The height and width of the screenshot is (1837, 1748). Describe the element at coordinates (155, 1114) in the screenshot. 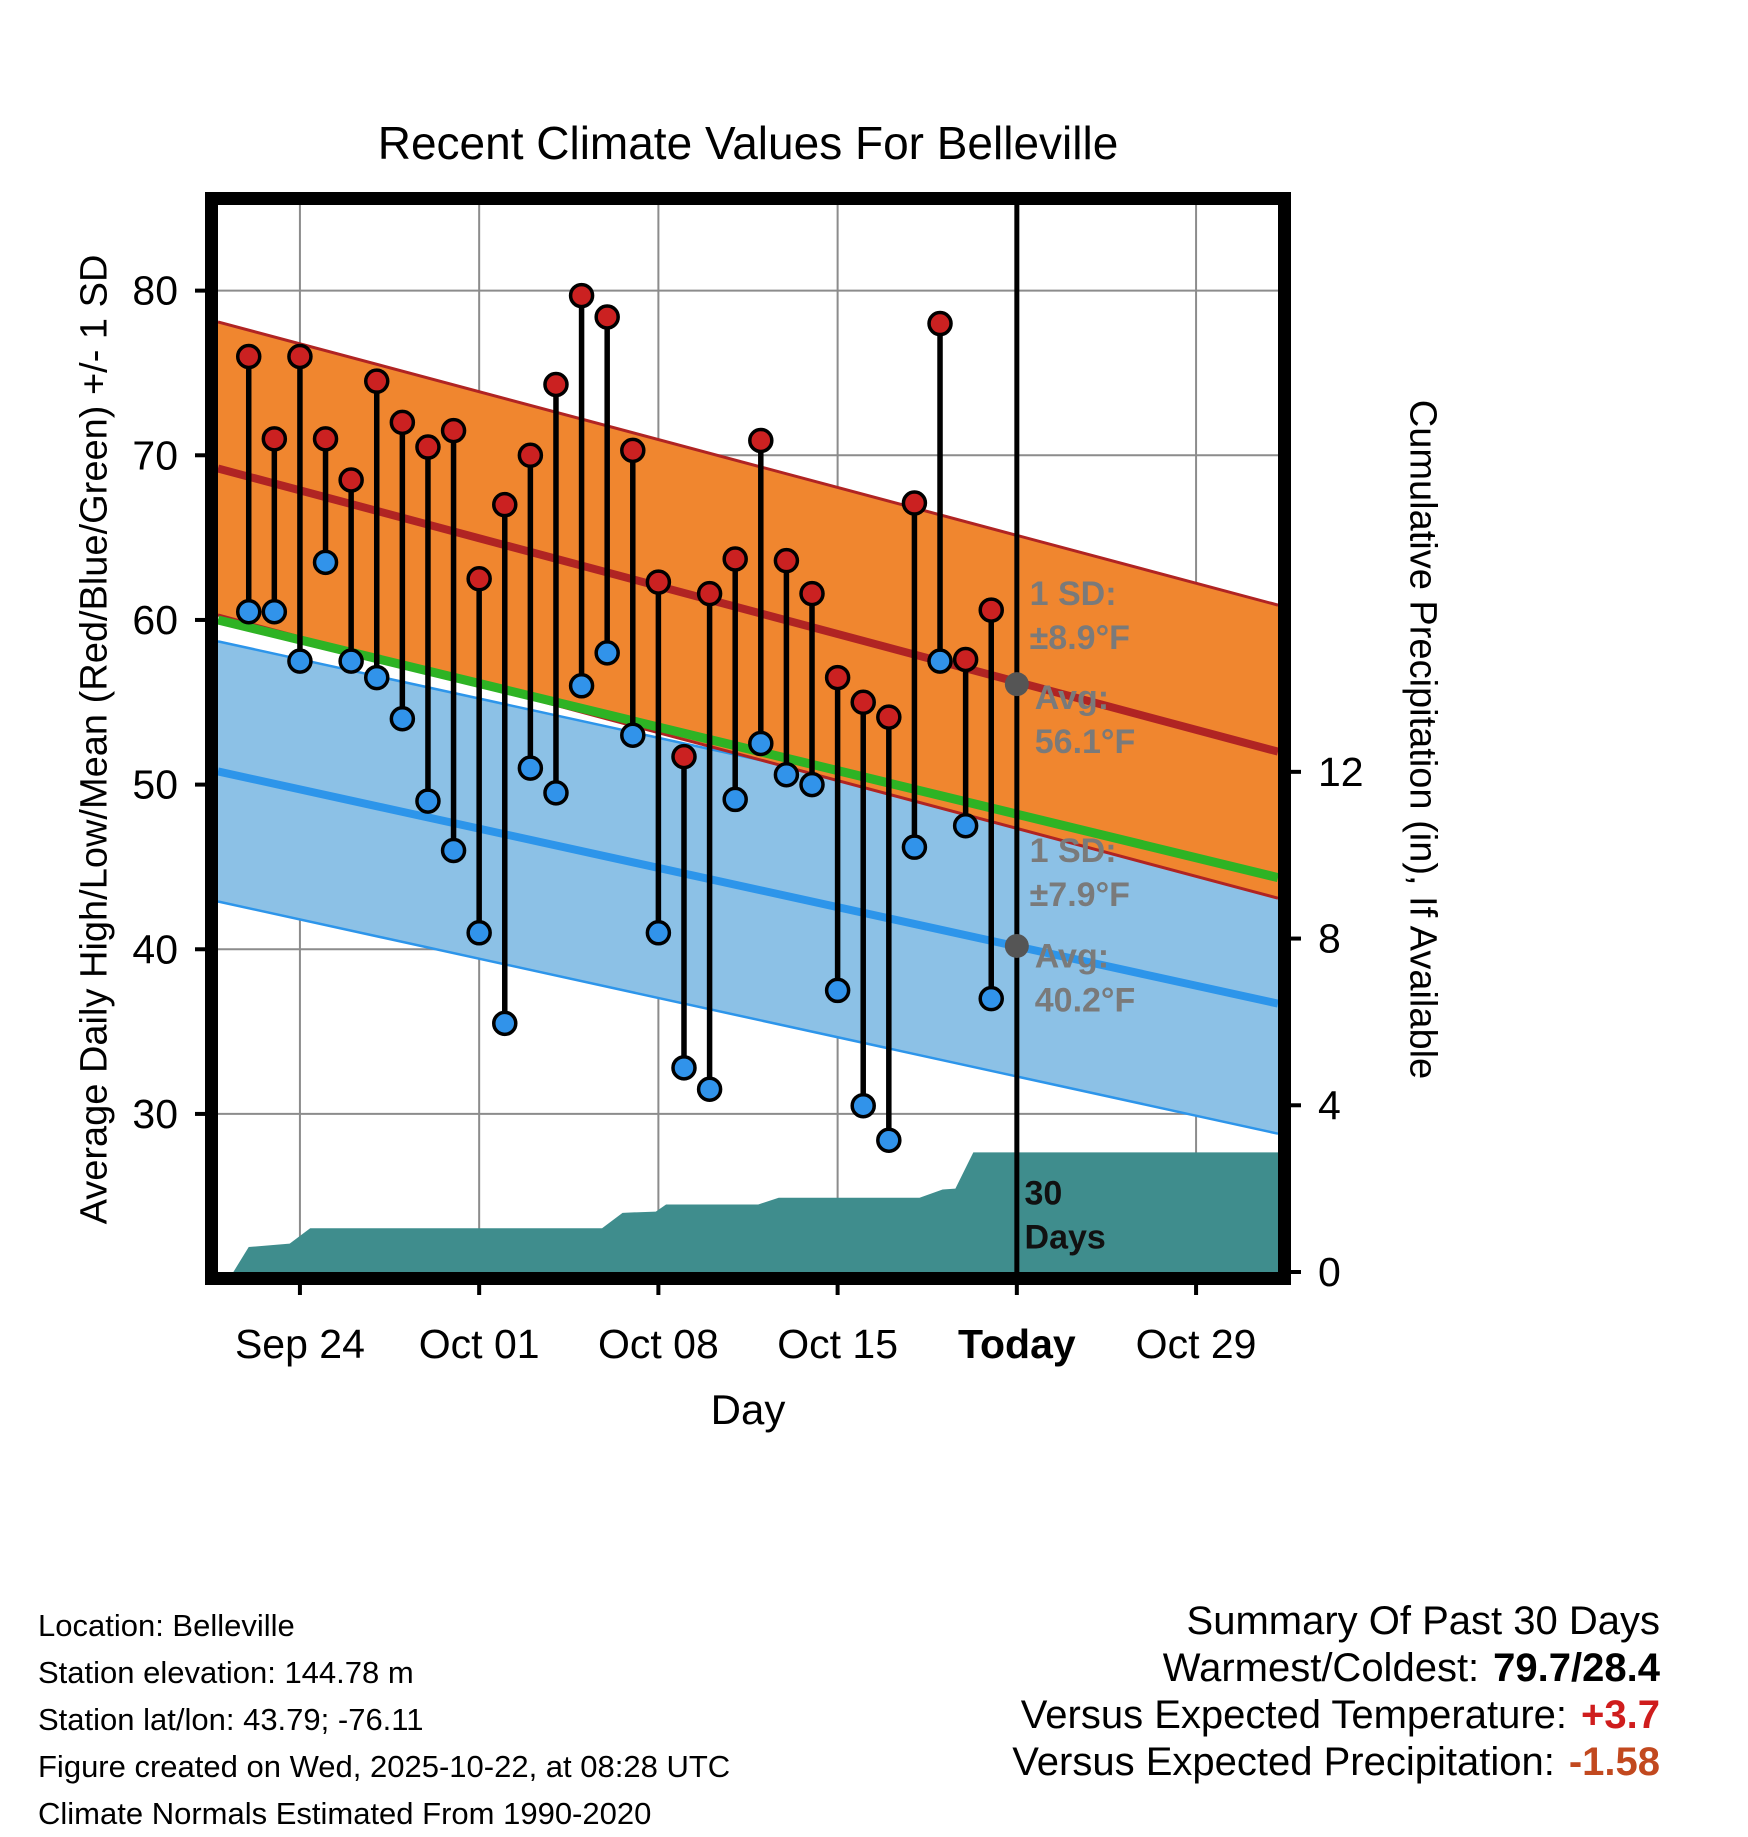

I see `y-left-tick-label: 30` at that location.